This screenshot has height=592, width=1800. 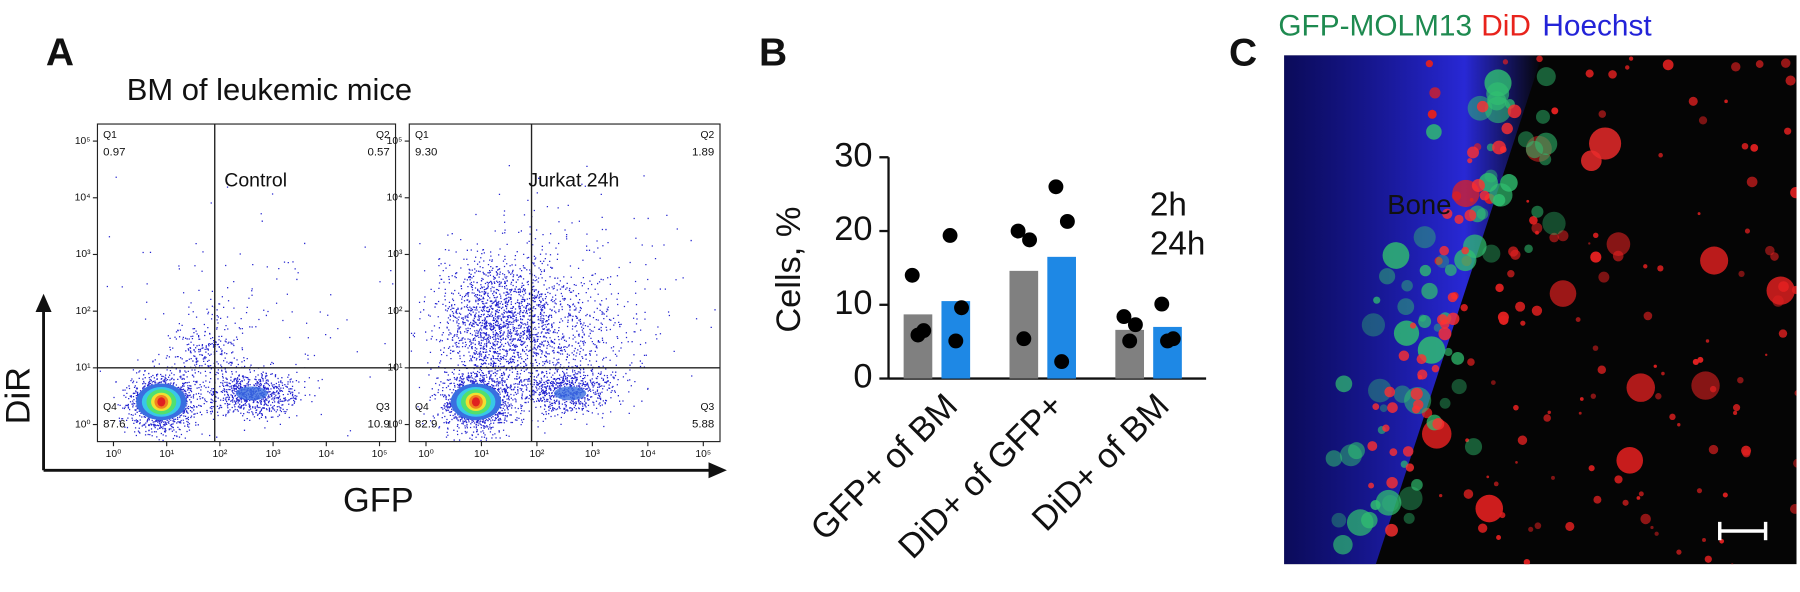 What do you see at coordinates (380, 454) in the screenshot?
I see `x-tick-label: 10⁵` at bounding box center [380, 454].